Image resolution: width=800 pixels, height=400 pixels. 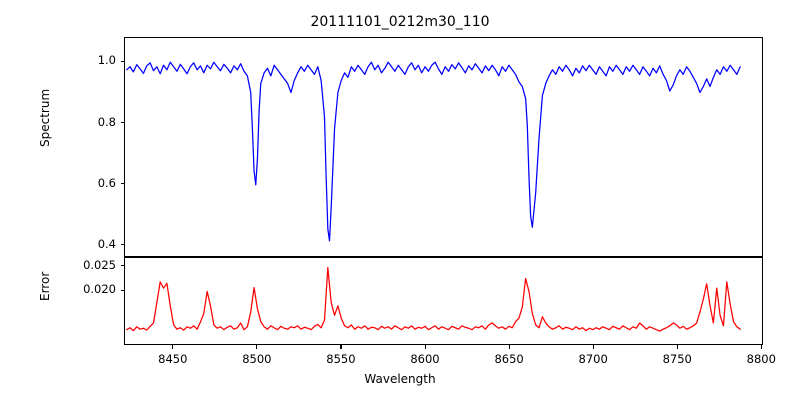 I want to click on figure-title: 20111101_0212m30_110, so click(x=400, y=22).